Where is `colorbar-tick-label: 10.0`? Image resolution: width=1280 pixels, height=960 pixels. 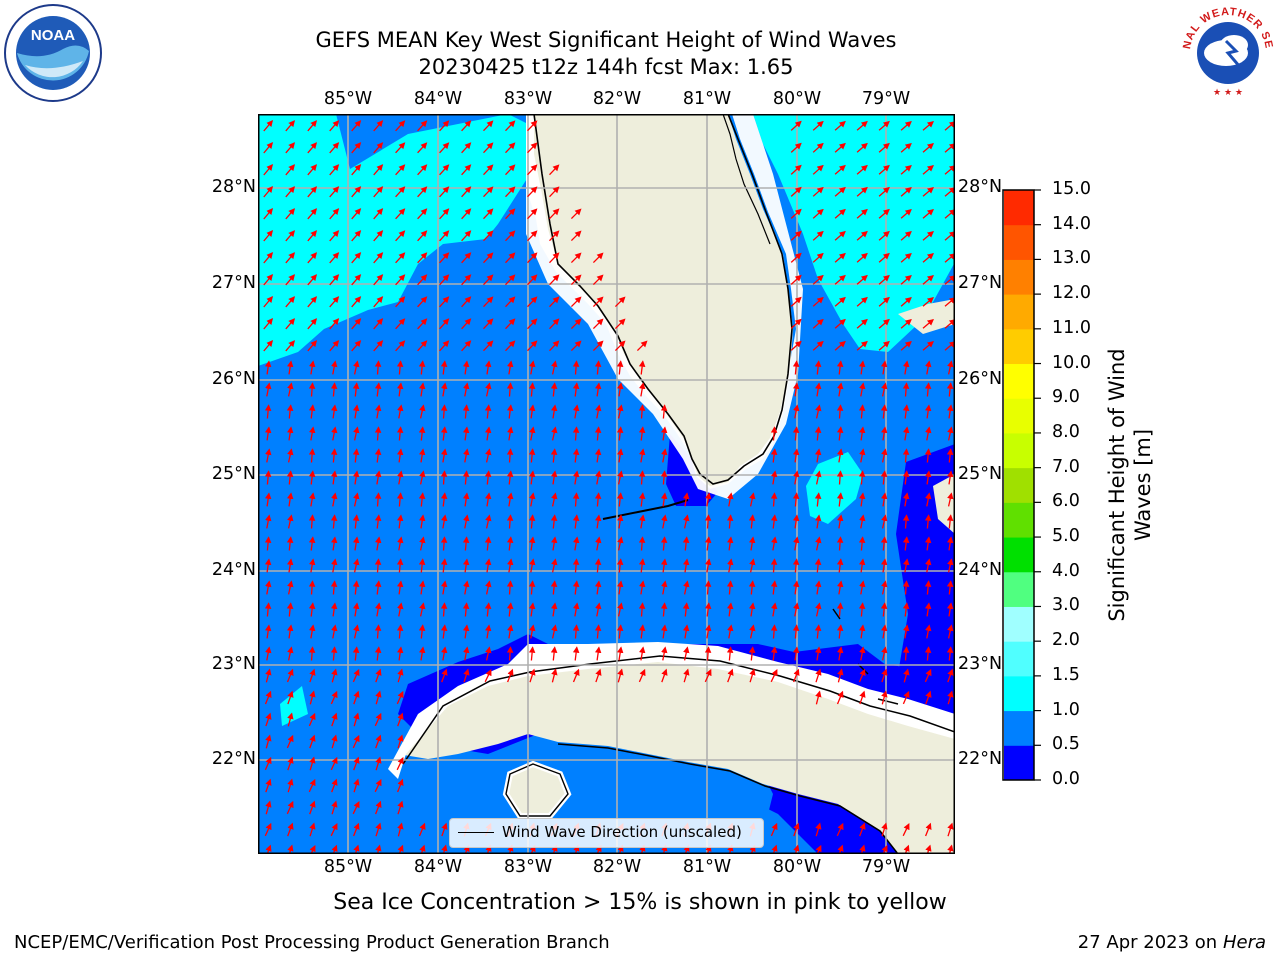
colorbar-tick-label: 10.0 is located at coordinates (1071, 362).